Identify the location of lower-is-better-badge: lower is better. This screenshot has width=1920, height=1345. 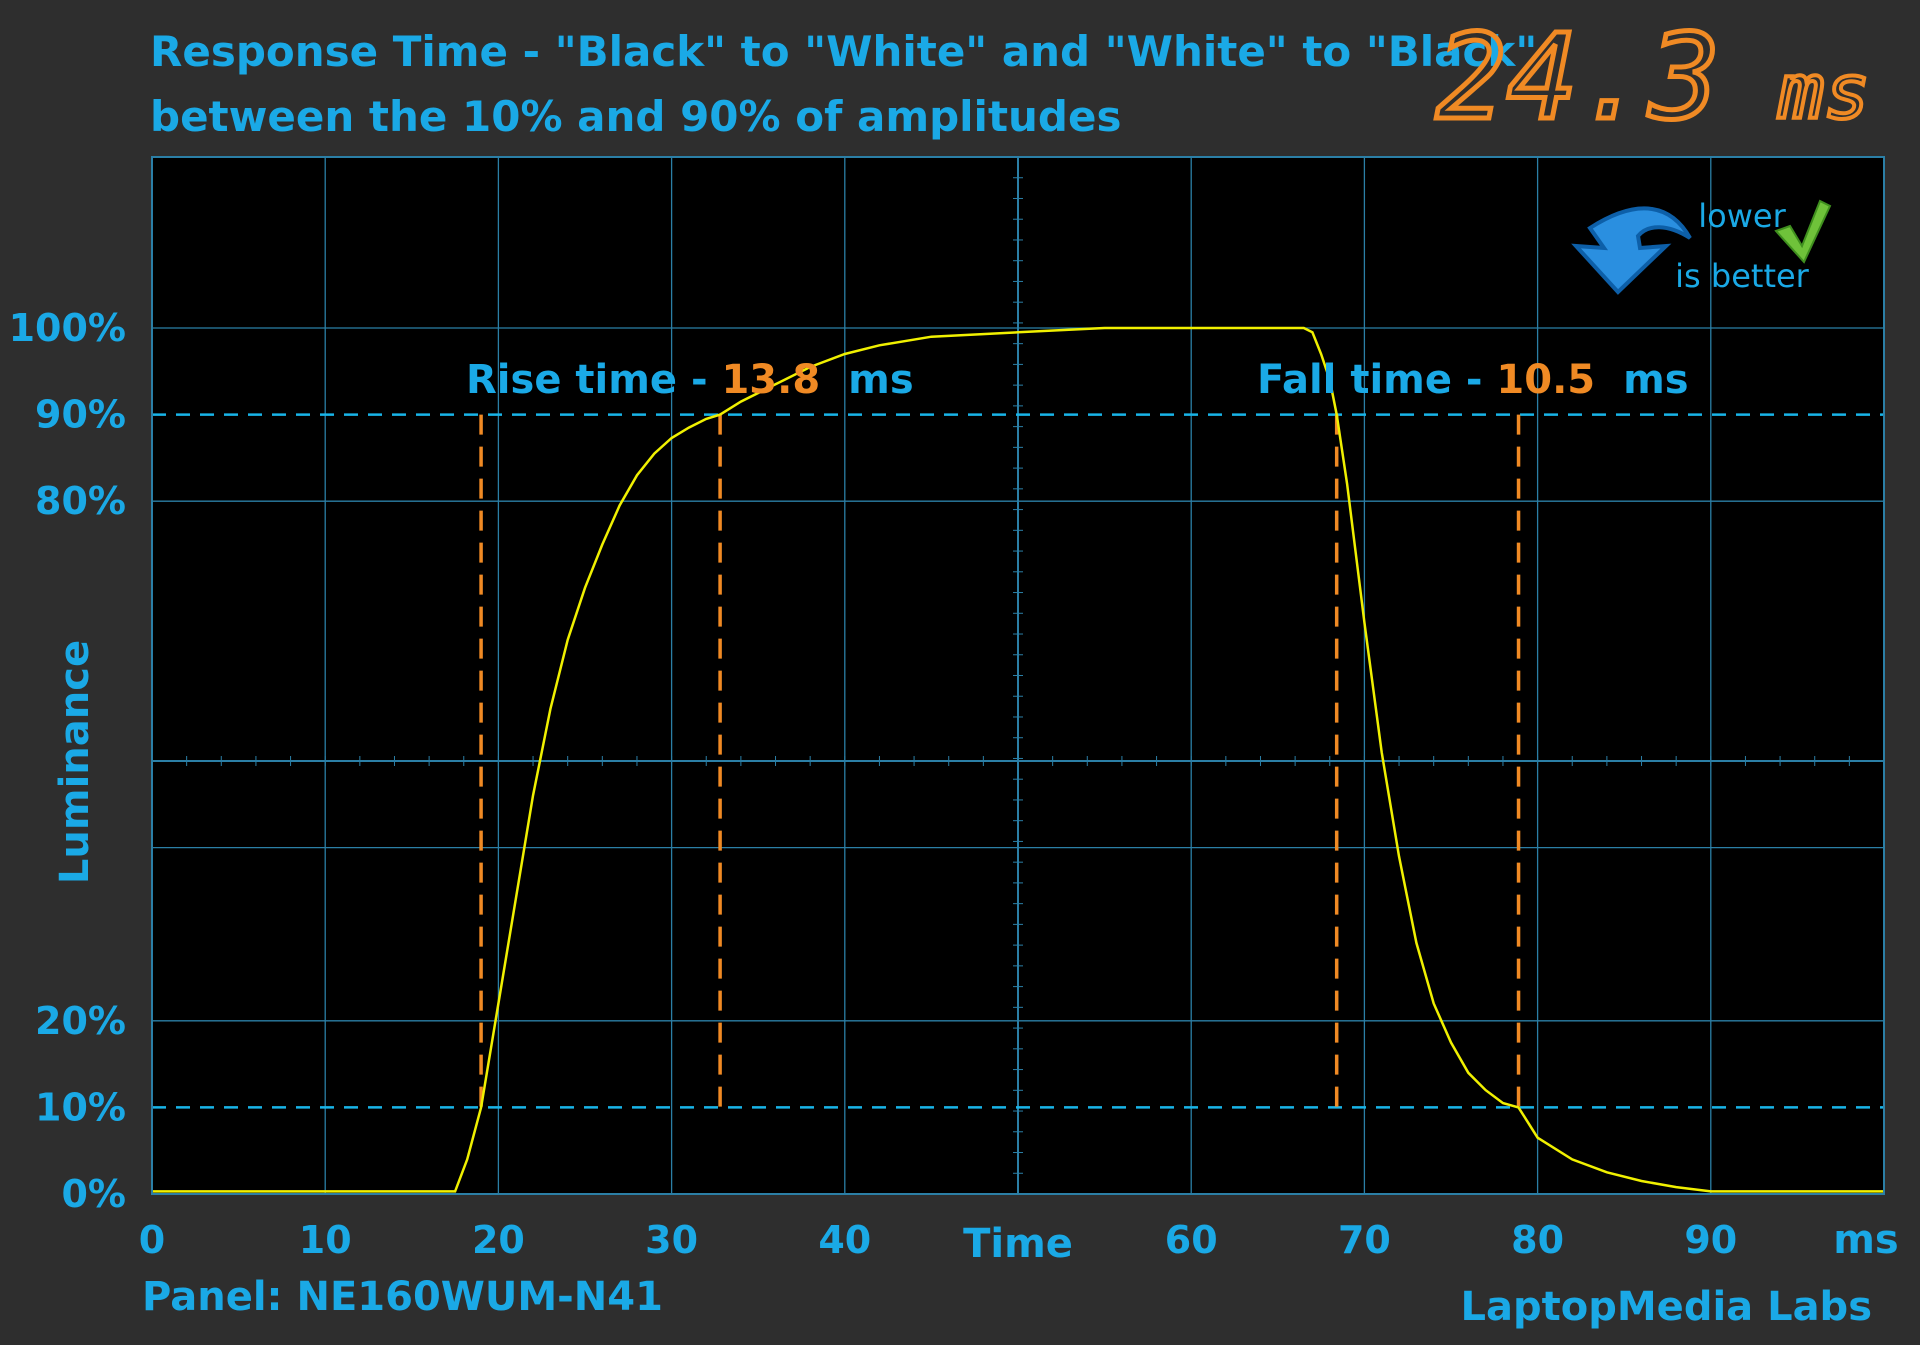
(1701, 246).